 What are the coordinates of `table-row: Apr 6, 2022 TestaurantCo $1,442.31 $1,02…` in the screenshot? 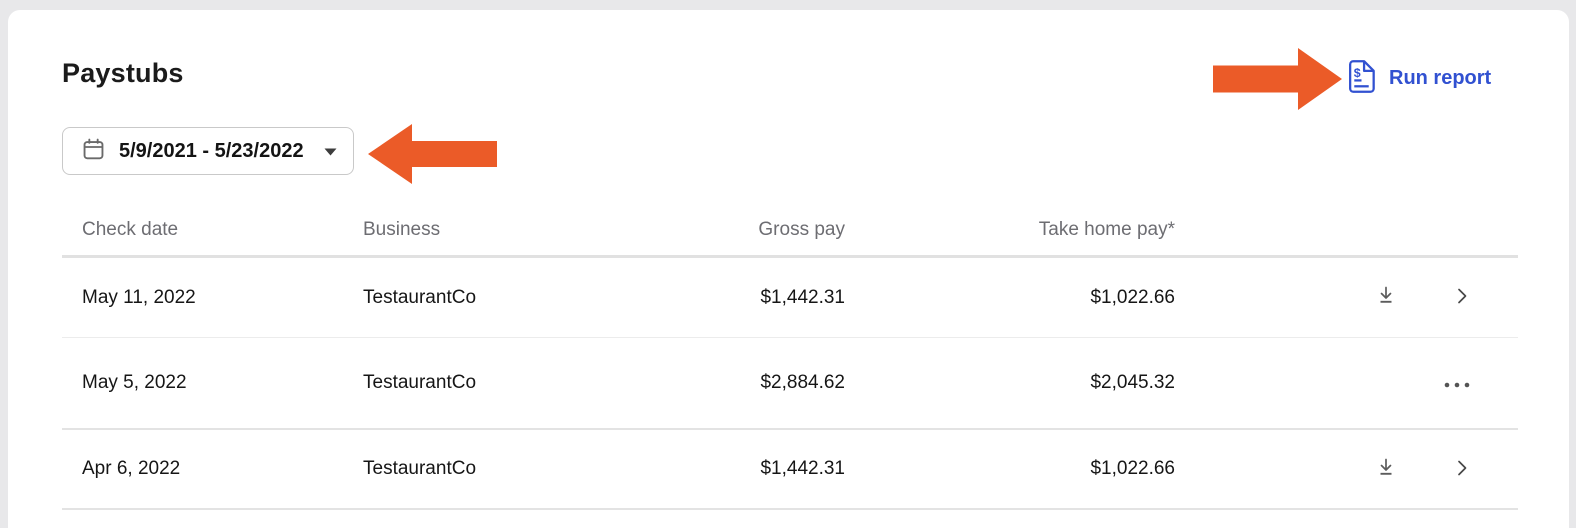 It's located at (790, 469).